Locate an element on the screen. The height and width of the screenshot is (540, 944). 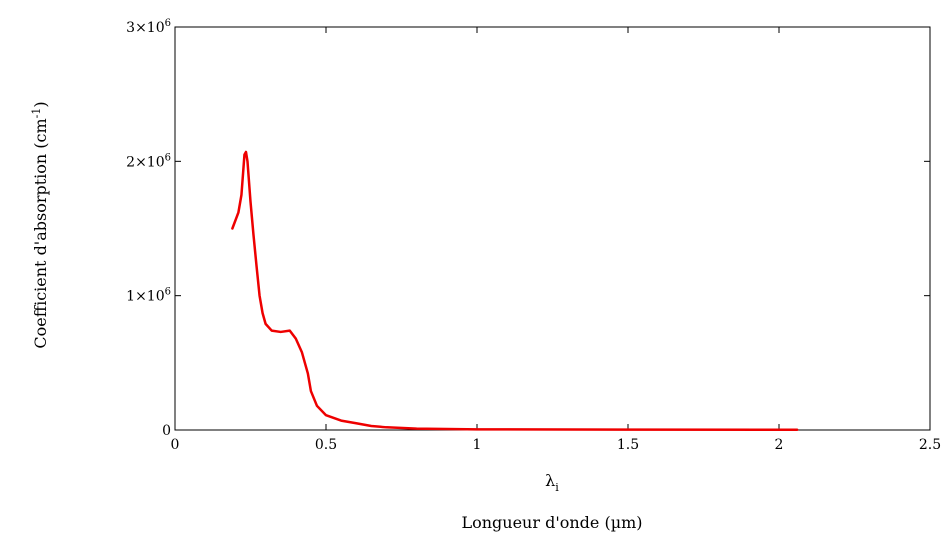
x-tick-label: 1.5 is located at coordinates (628, 445).